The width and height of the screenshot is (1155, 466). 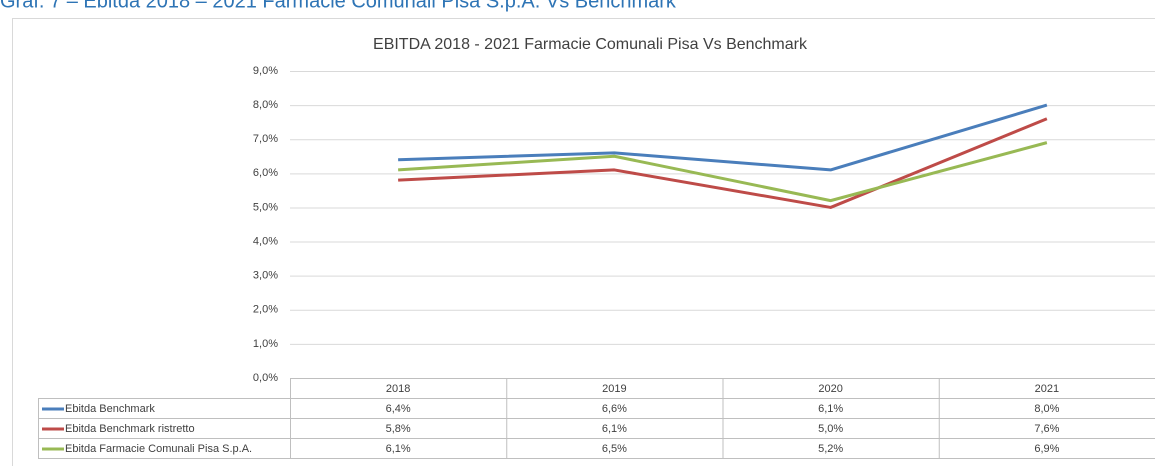 What do you see at coordinates (158, 449) in the screenshot?
I see `legend-label: Ebitda Farmacie Comunali Pisa S.p.A.` at bounding box center [158, 449].